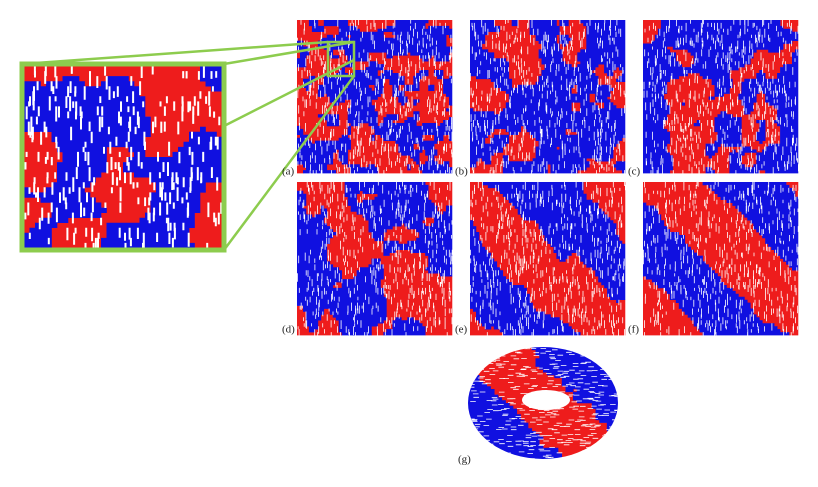 This screenshot has width=818, height=487. I want to click on panel-label: (f), so click(633, 330).